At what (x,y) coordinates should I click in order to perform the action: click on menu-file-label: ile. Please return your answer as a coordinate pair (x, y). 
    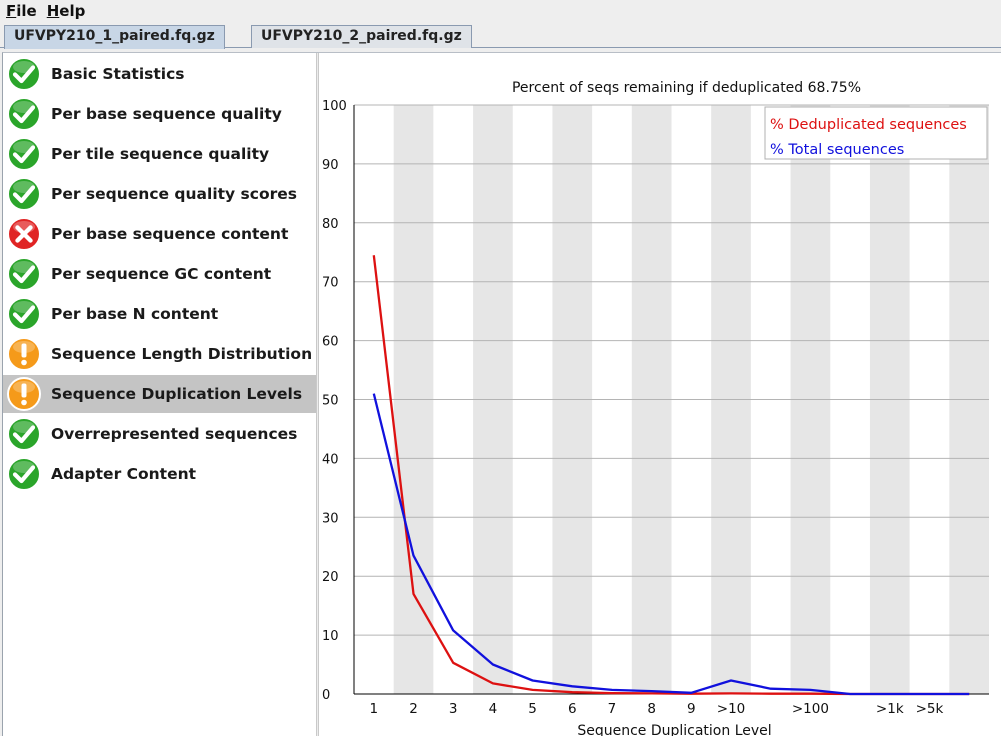
    Looking at the image, I should click on (26, 11).